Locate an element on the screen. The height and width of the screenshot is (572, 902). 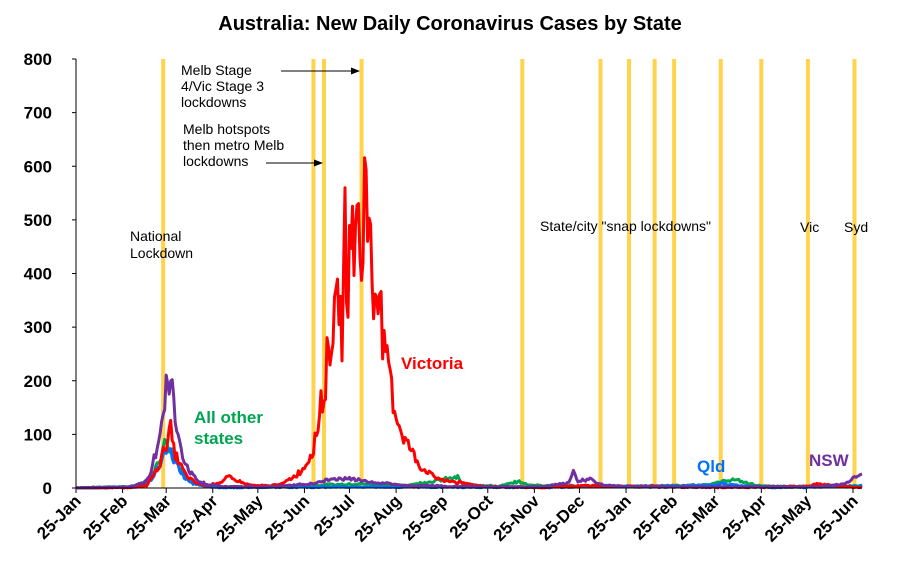
annotation-melb-stage4: Melb Stage 4/Vic Stage 3 lockdowns is located at coordinates (224, 86).